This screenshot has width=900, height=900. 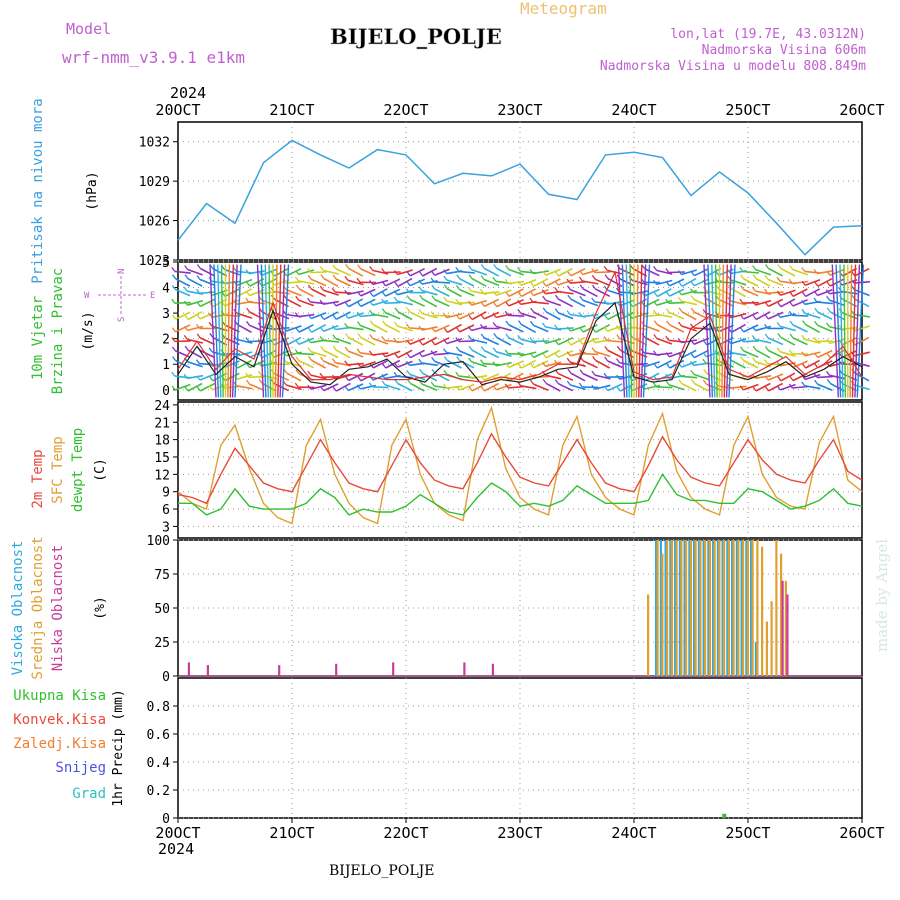 What do you see at coordinates (119, 295) in the screenshot?
I see `compass-rose: N S W E` at bounding box center [119, 295].